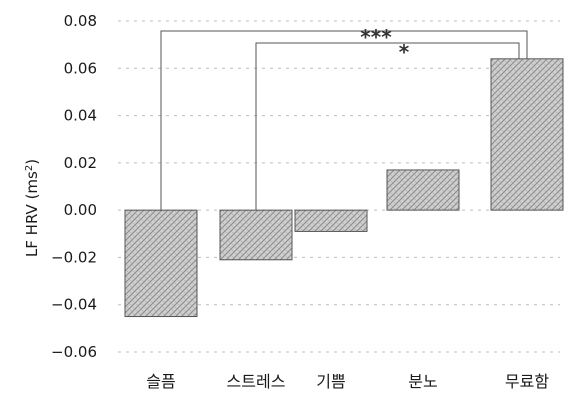 The width and height of the screenshot is (568, 396). I want to click on y-tick-label: 0.02, so click(80, 163).